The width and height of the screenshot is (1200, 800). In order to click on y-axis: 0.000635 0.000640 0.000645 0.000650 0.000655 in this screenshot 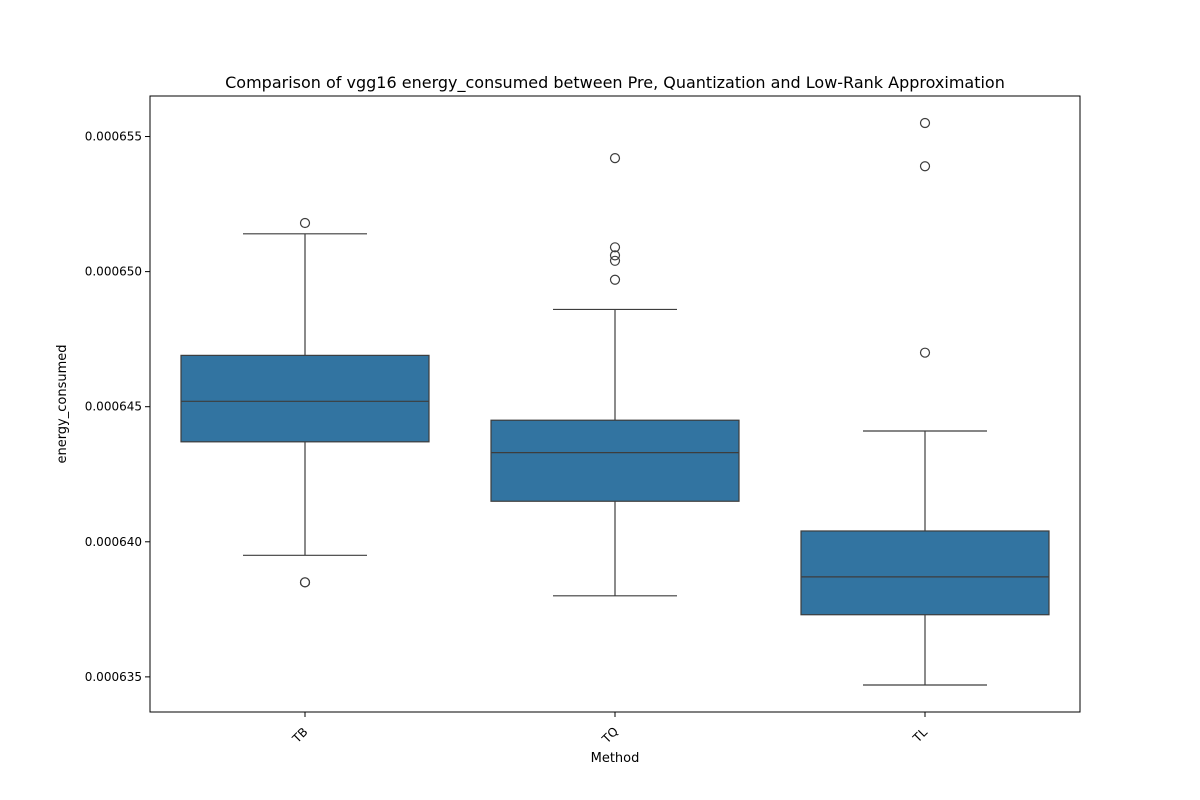, I will do `click(117, 407)`.